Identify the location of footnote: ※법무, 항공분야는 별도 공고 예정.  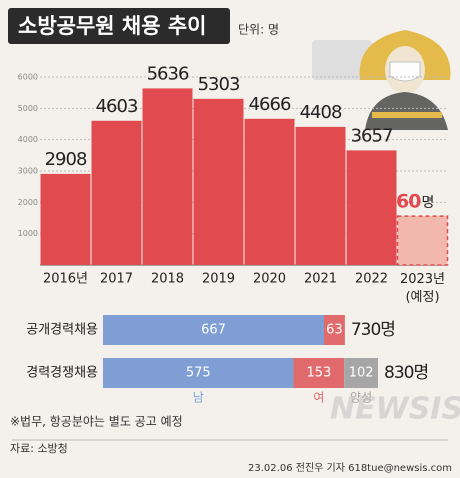
(96, 422).